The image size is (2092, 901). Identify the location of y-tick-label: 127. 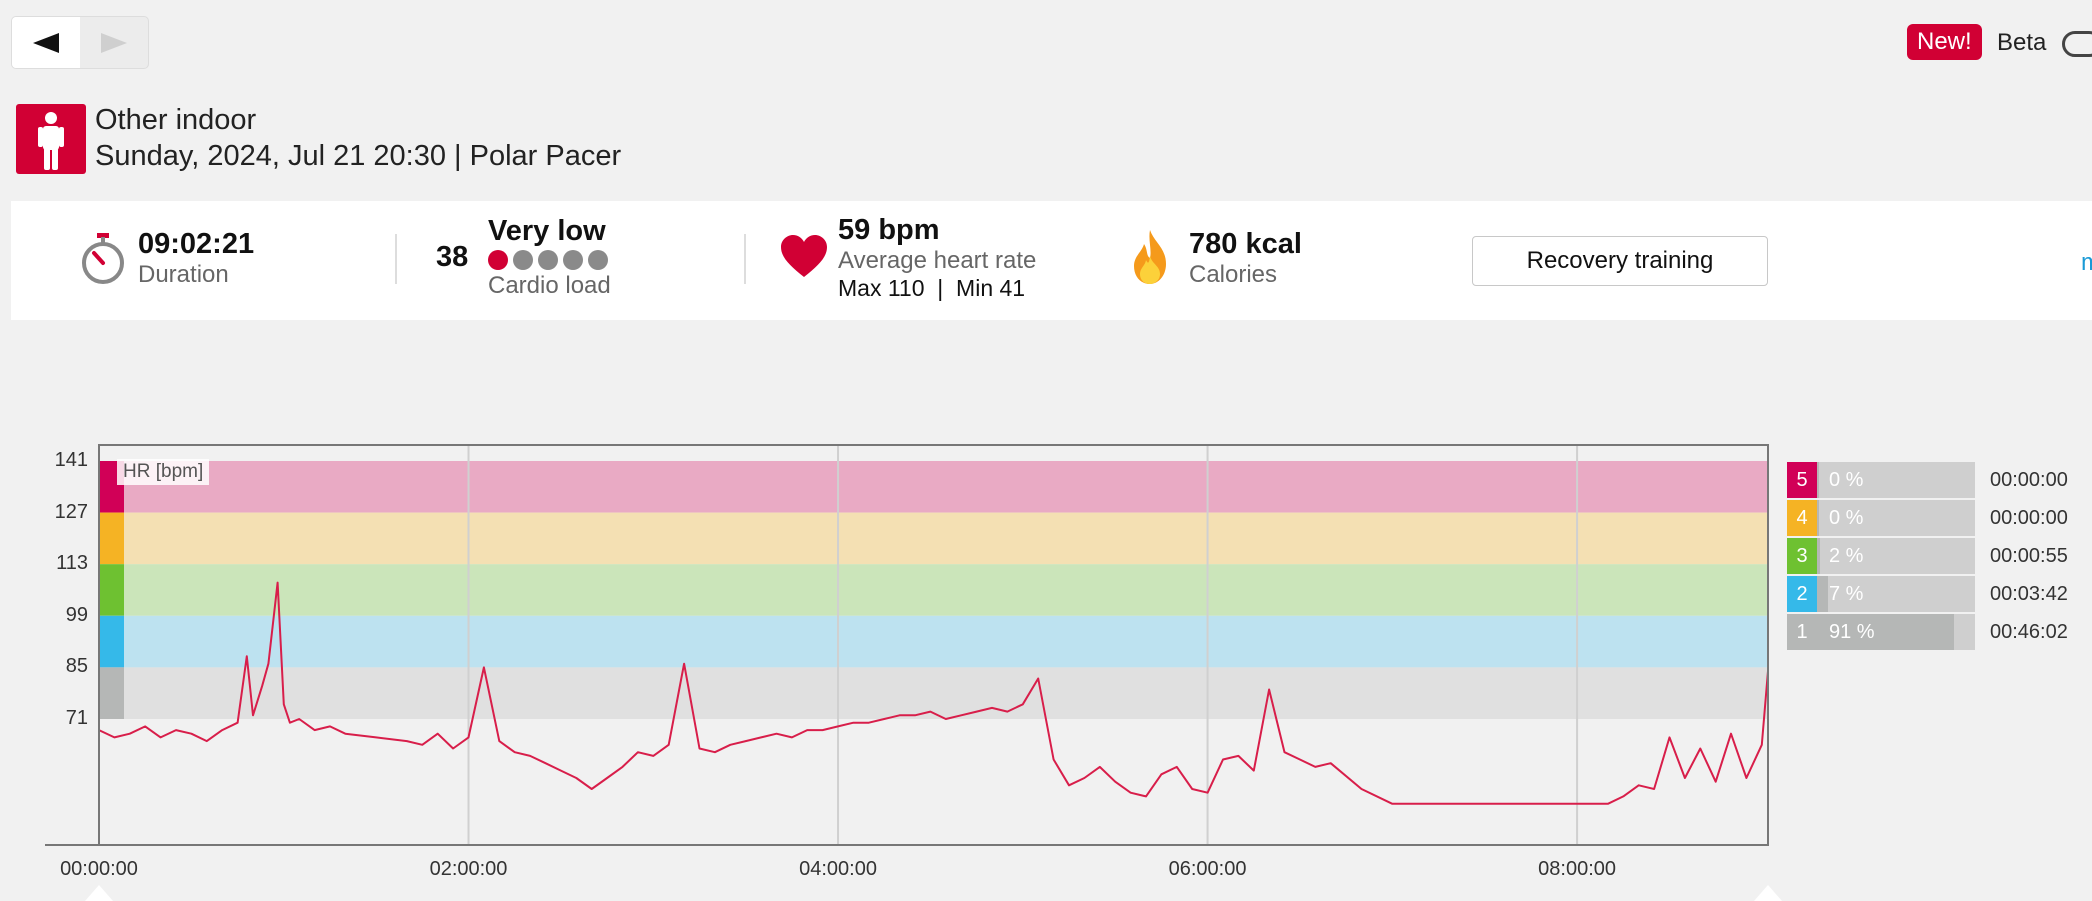
(71, 511).